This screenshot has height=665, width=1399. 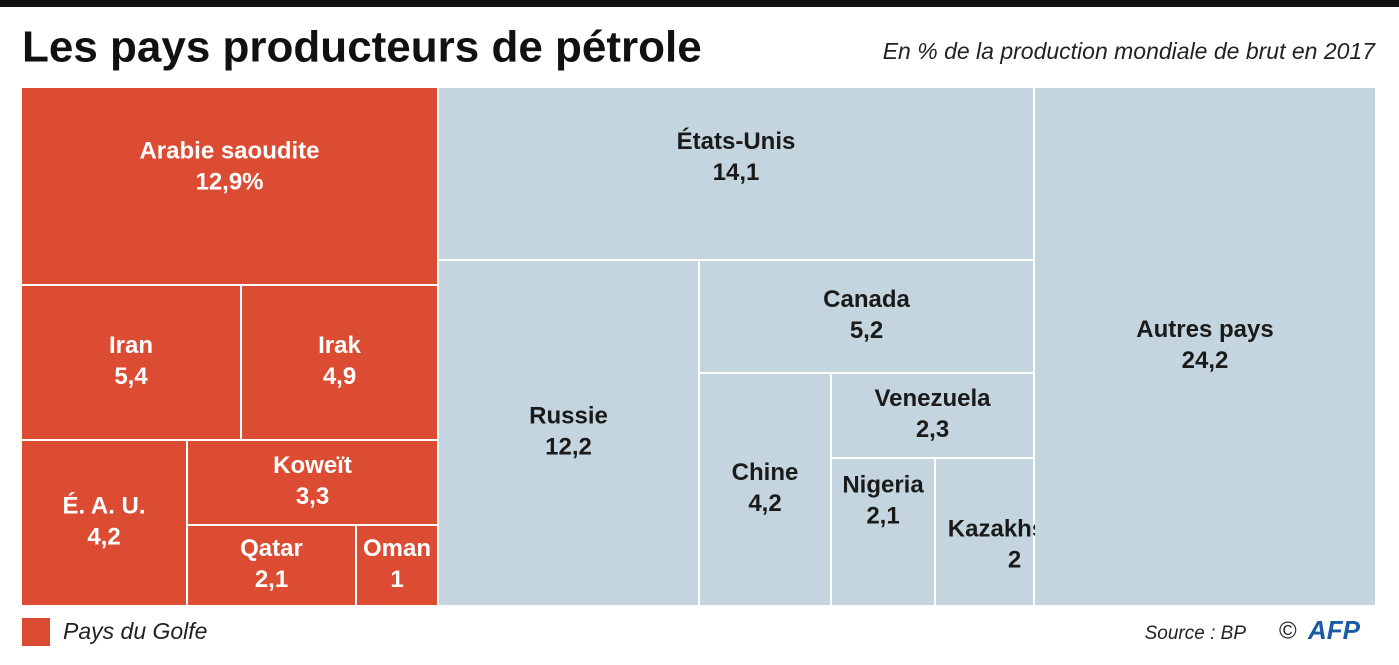 I want to click on cell-name: Venezuela, so click(x=932, y=398).